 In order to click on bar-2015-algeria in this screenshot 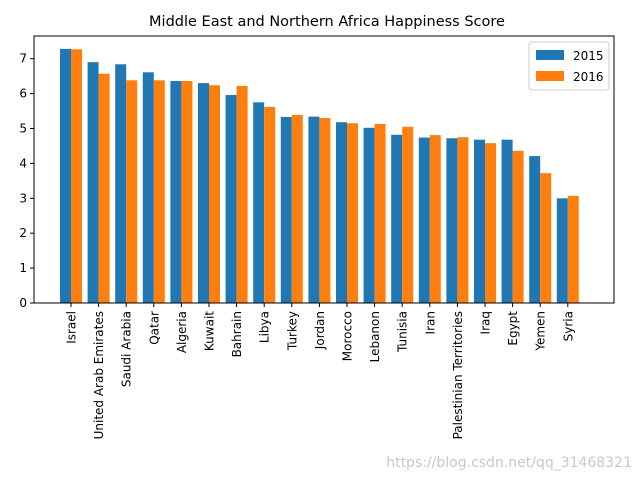, I will do `click(176, 192)`.